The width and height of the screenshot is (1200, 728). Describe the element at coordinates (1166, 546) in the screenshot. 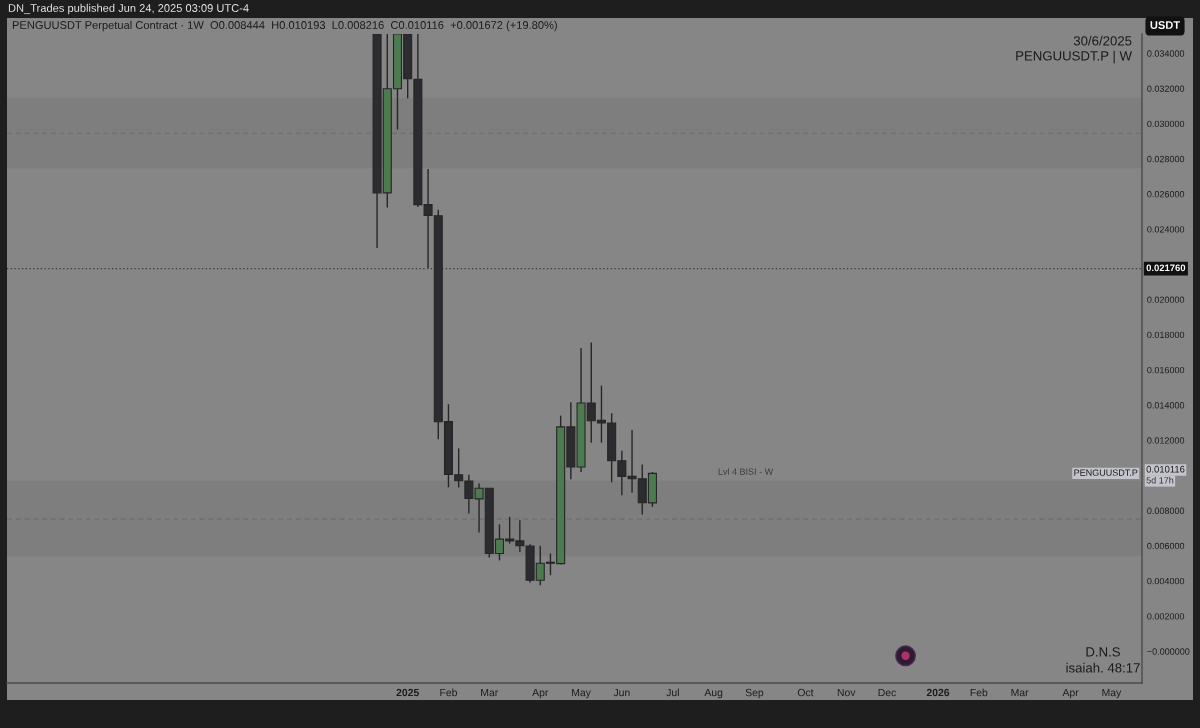

I see `y-tick-label: 0.006000` at that location.